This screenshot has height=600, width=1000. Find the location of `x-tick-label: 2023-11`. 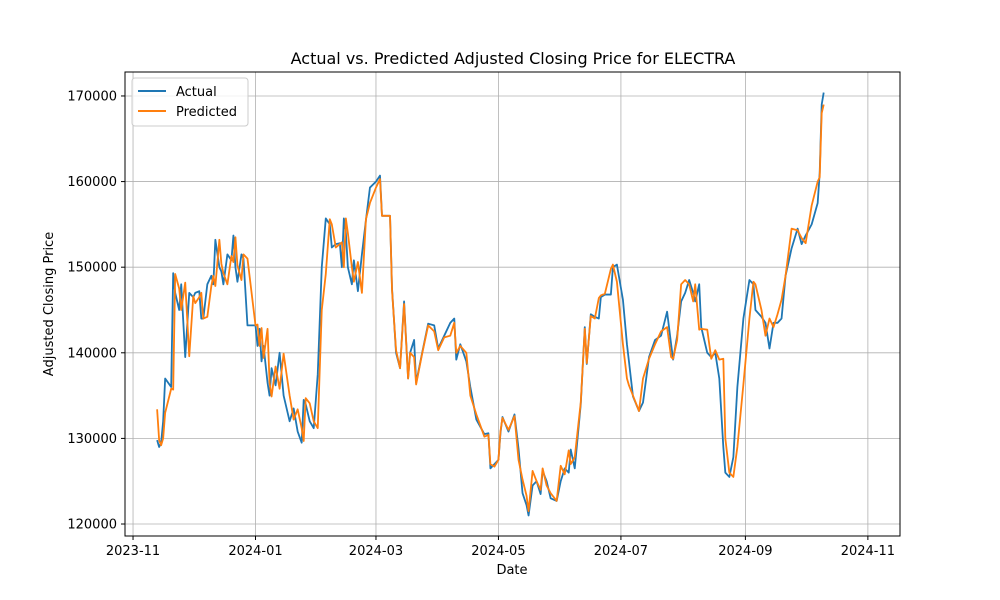

x-tick-label: 2023-11 is located at coordinates (133, 551).